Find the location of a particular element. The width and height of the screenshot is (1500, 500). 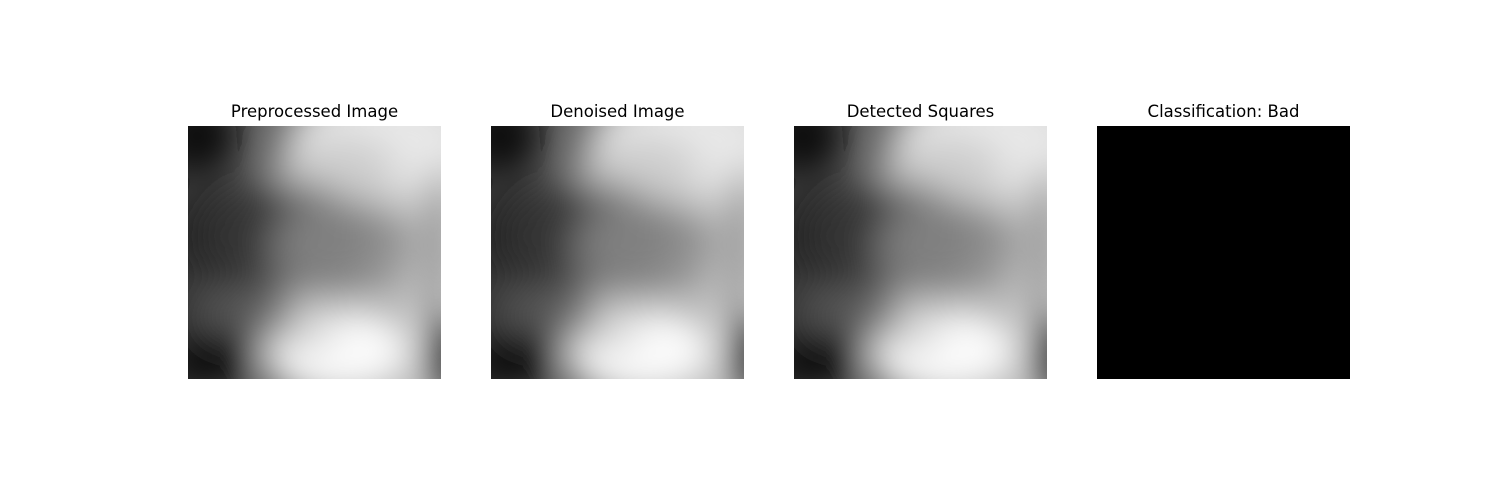

classification-image is located at coordinates (1223, 252).